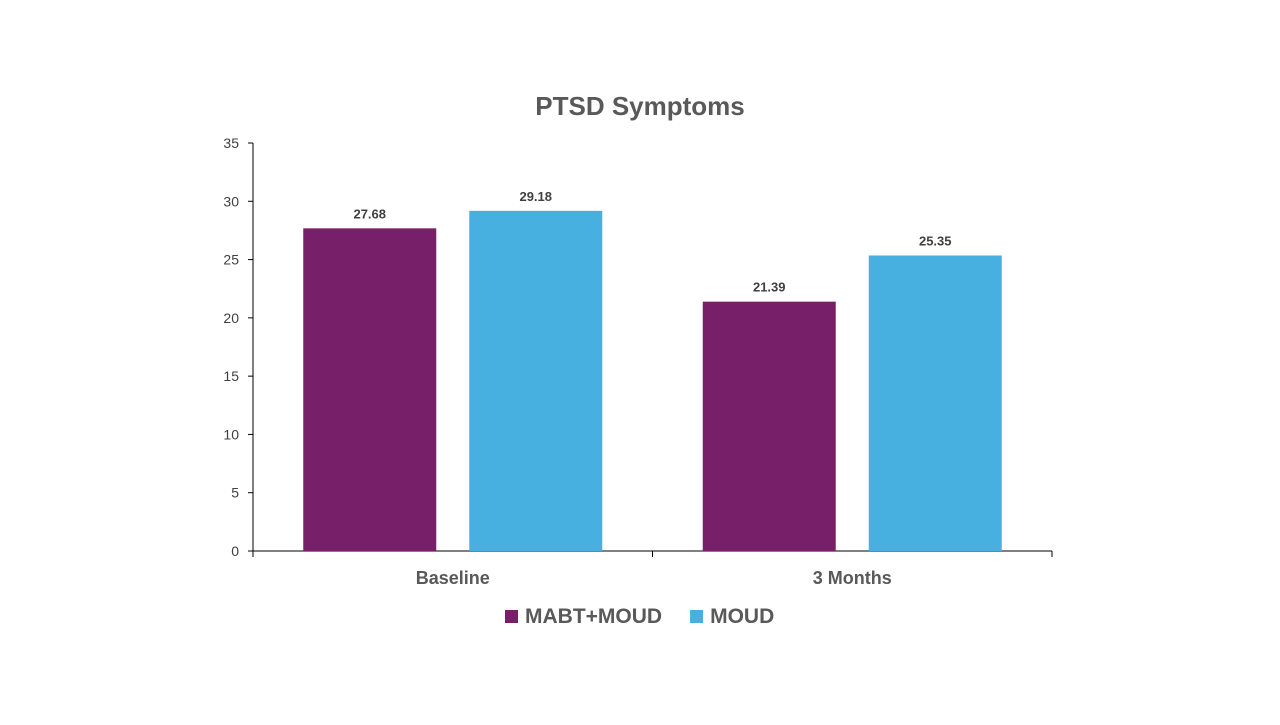 The image size is (1280, 725). Describe the element at coordinates (640, 106) in the screenshot. I see `chart-title: PTSD Symptoms` at that location.